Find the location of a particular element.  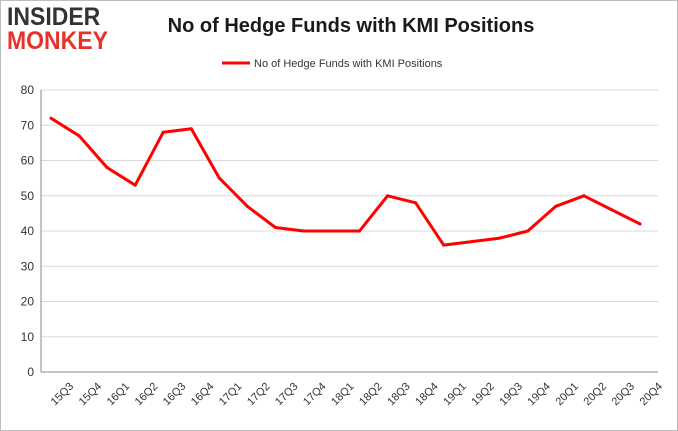

x-tick-label: 18Q1 is located at coordinates (343, 395).